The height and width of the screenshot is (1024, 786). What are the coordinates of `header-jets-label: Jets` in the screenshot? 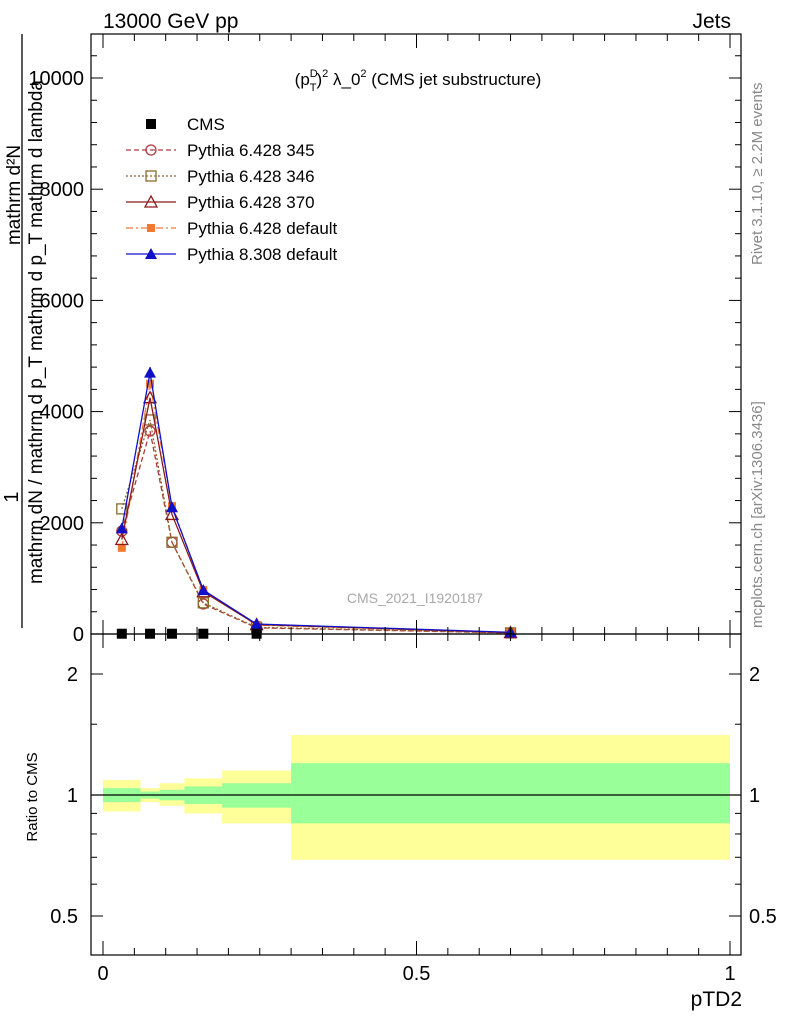 It's located at (711, 21).